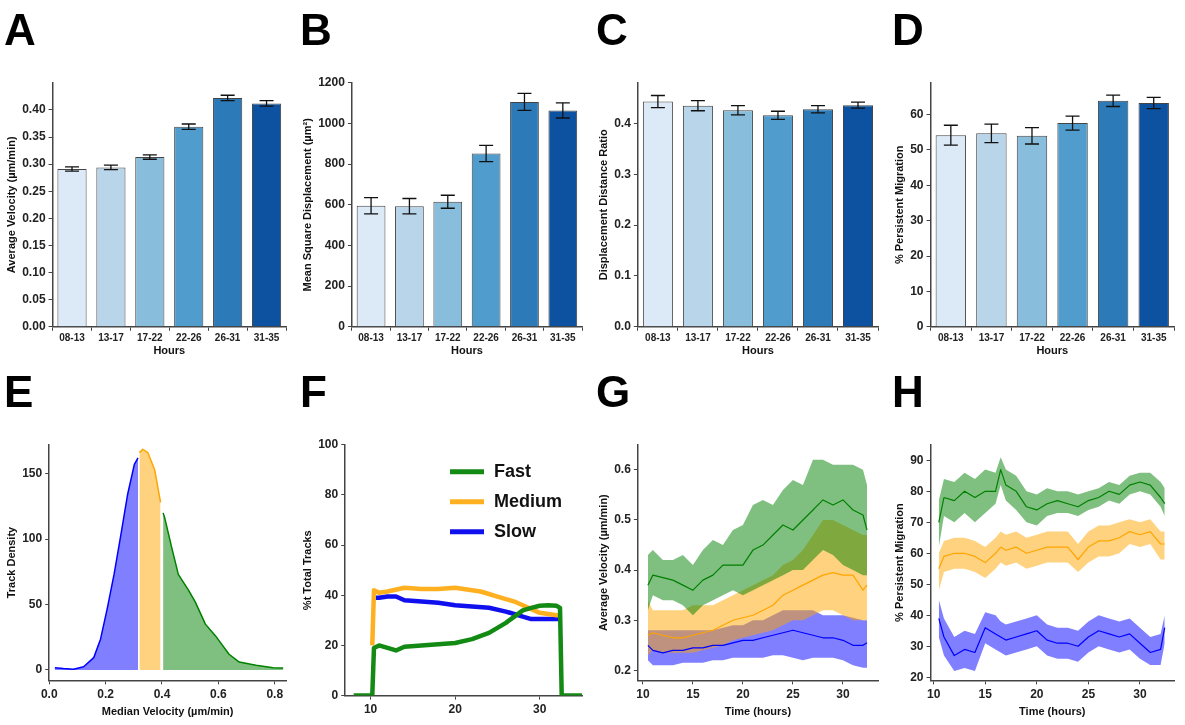 This screenshot has width=1185, height=725. I want to click on y-tick-label: 200, so click(335, 285).